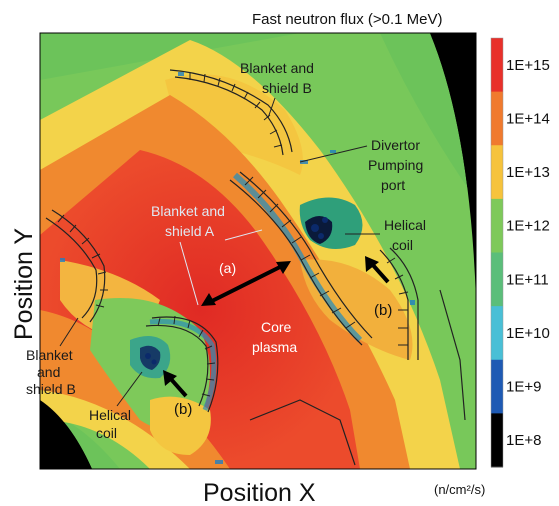 Image resolution: width=559 pixels, height=506 pixels. I want to click on svg-text: Core, so click(276, 327).